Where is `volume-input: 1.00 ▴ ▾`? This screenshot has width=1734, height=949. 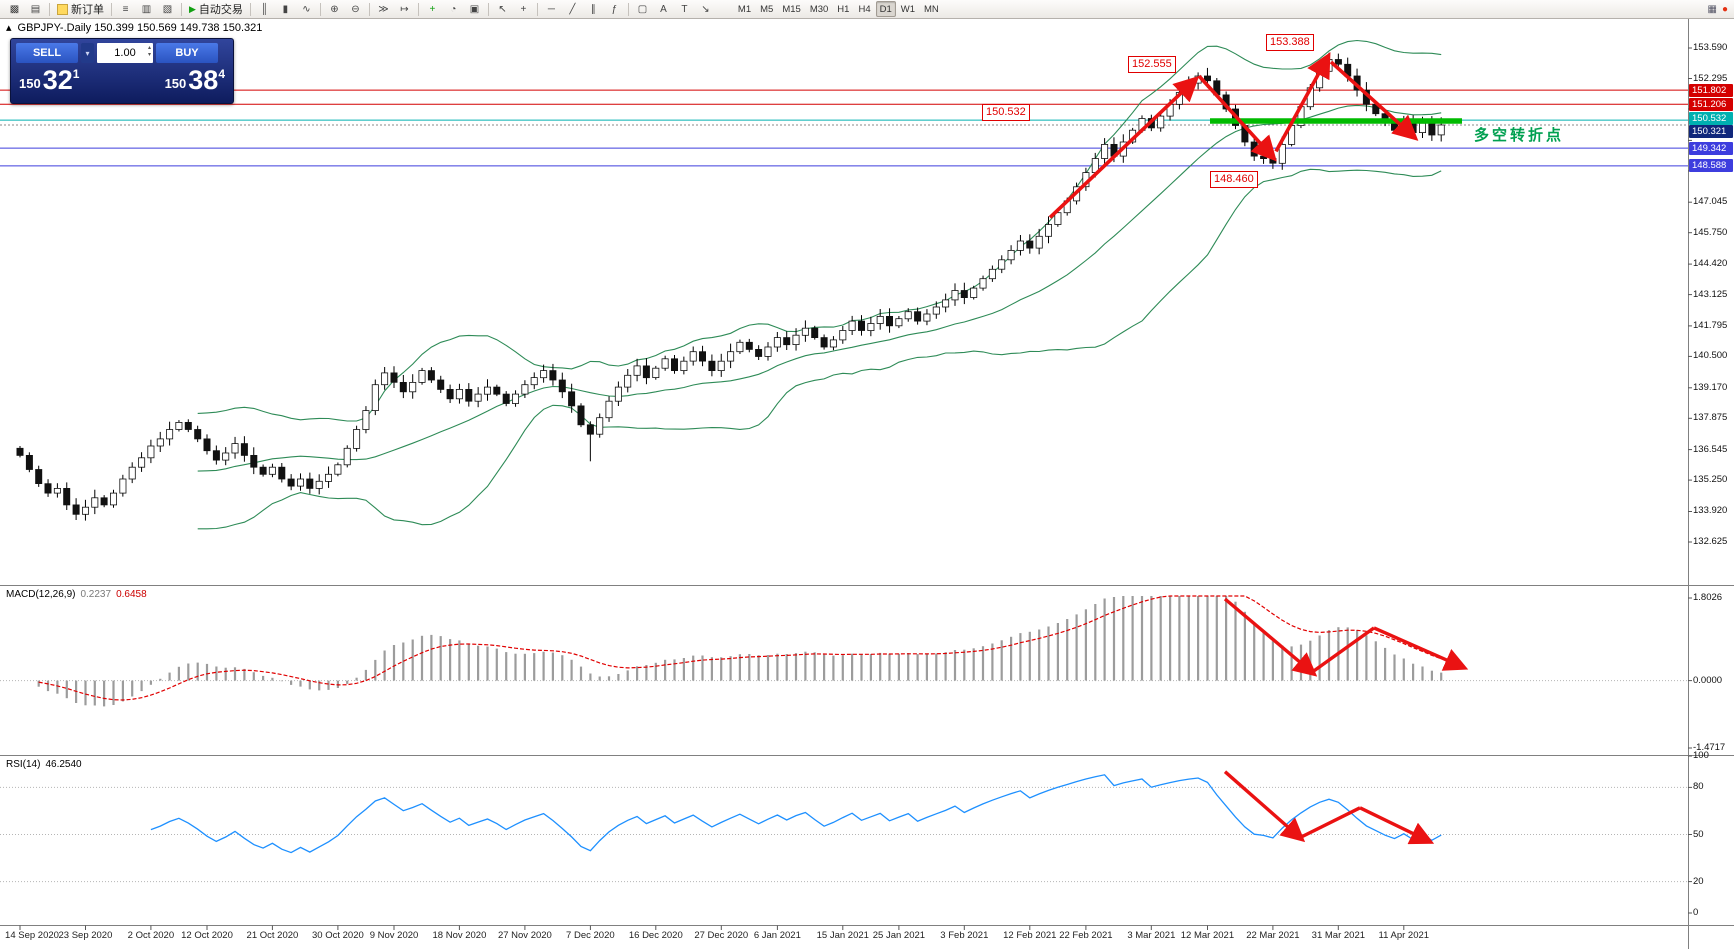 volume-input: 1.00 ▴ ▾ is located at coordinates (125, 53).